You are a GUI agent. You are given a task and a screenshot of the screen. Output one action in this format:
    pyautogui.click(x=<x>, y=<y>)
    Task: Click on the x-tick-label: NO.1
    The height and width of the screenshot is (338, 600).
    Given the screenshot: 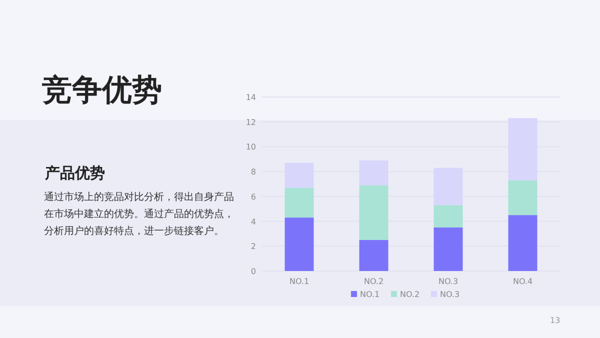 What is the action you would take?
    pyautogui.click(x=299, y=281)
    